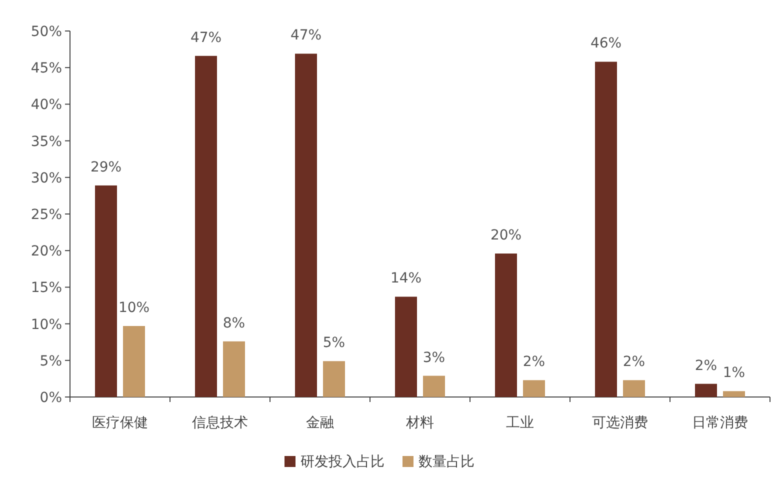  What do you see at coordinates (506, 236) in the screenshot?
I see `data-label: 20%` at bounding box center [506, 236].